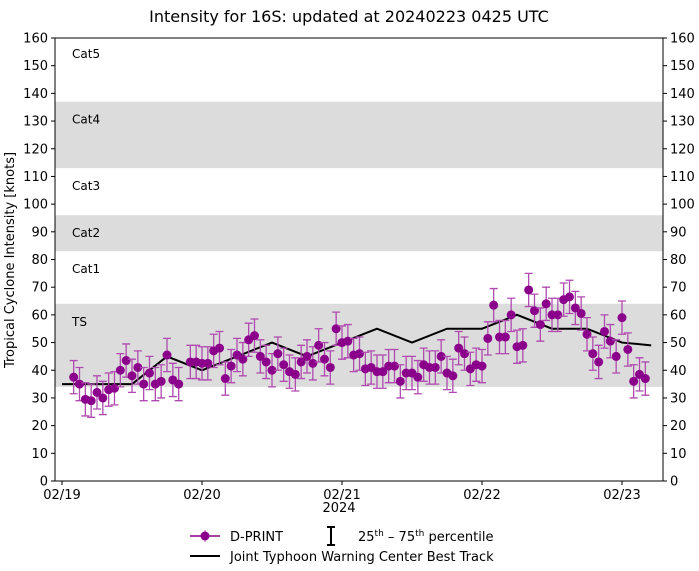 This screenshot has width=699, height=571. What do you see at coordinates (678, 260) in the screenshot?
I see `y-tick-label-right: 80` at bounding box center [678, 260].